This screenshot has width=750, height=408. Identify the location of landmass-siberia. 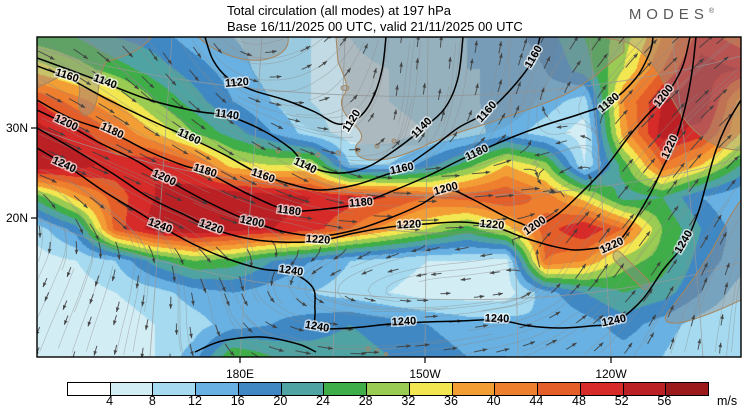
(95, 76).